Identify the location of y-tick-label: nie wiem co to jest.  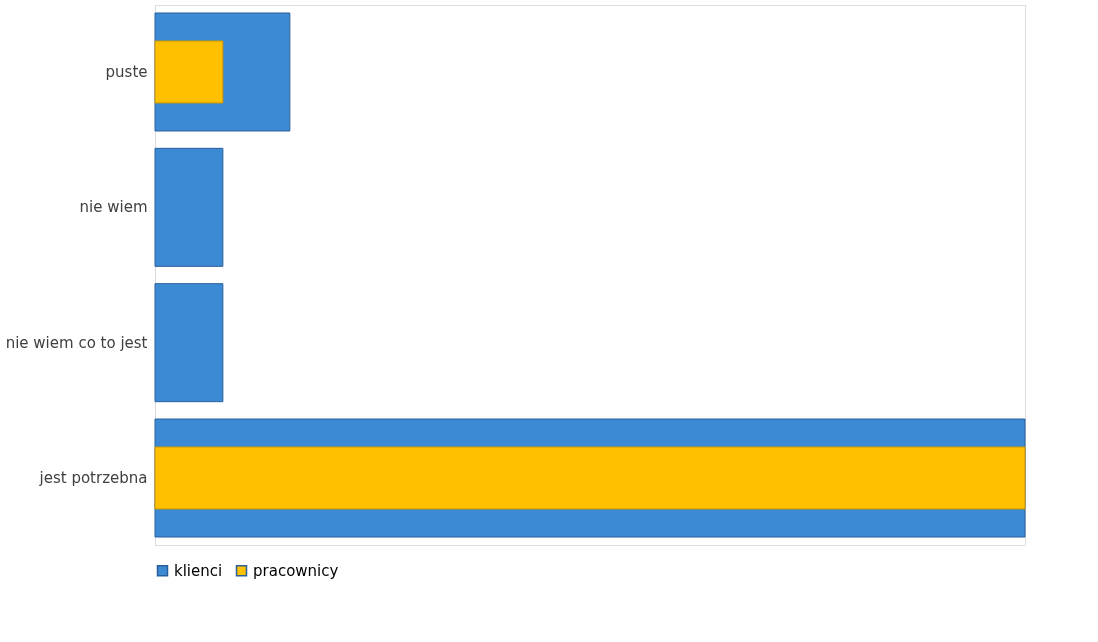
(76, 342).